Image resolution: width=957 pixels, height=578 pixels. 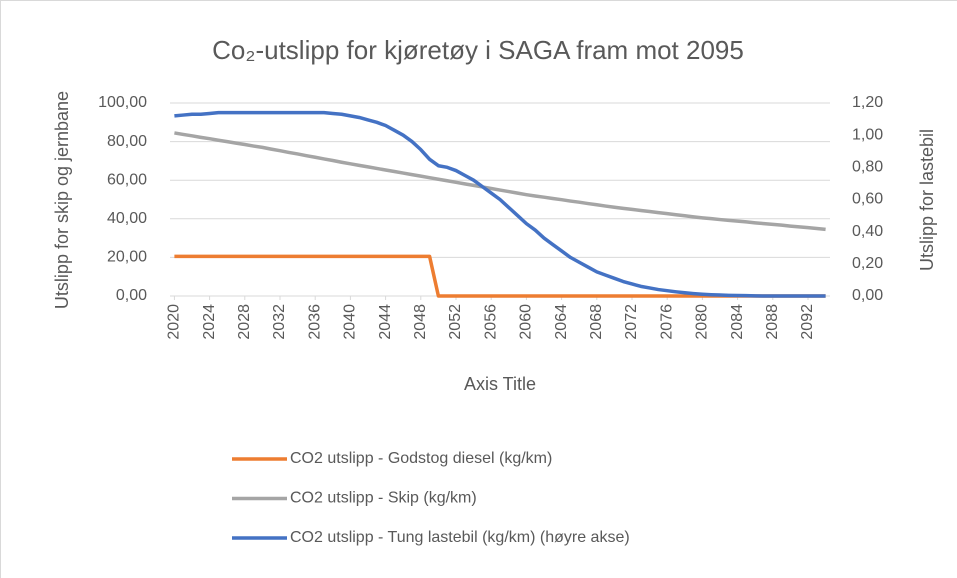 I want to click on x-tick-label: 2060, so click(x=526, y=322).